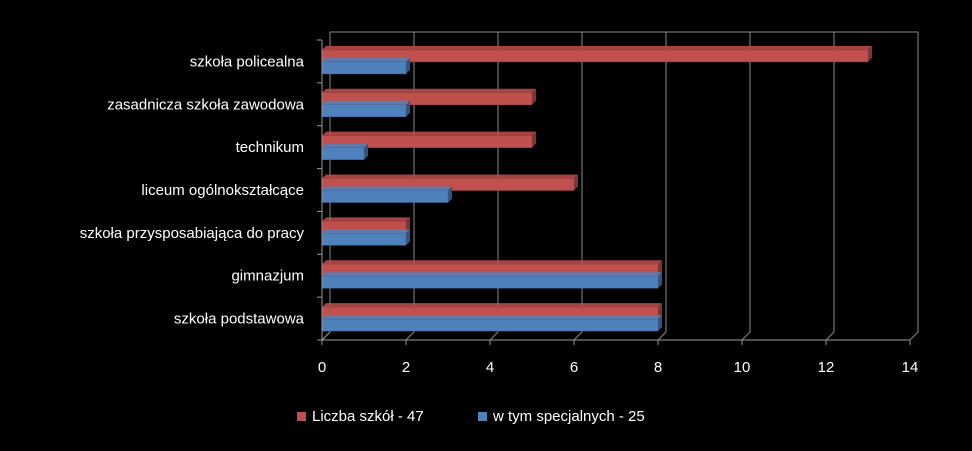  What do you see at coordinates (490, 367) in the screenshot?
I see `x-tick-label: 4` at bounding box center [490, 367].